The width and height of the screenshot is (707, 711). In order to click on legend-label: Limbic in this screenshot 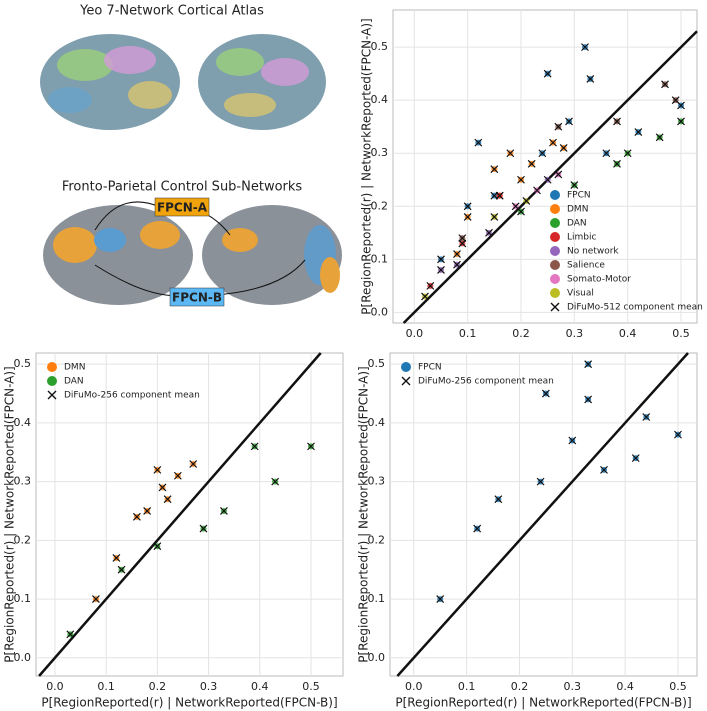, I will do `click(581, 238)`.